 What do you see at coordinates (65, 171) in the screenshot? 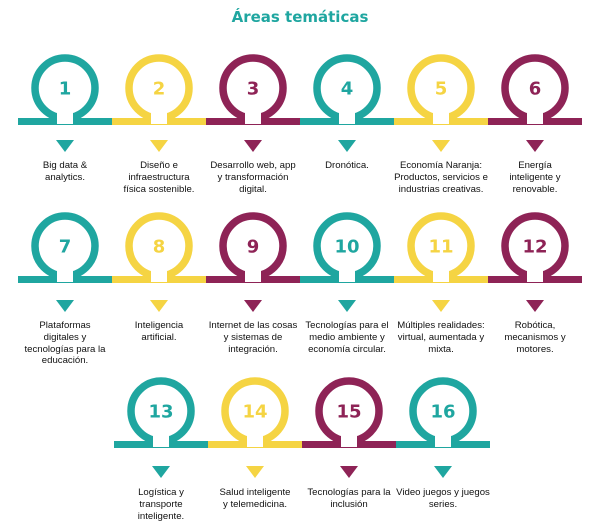
I see `topic-label: Big data & analytics.` at bounding box center [65, 171].